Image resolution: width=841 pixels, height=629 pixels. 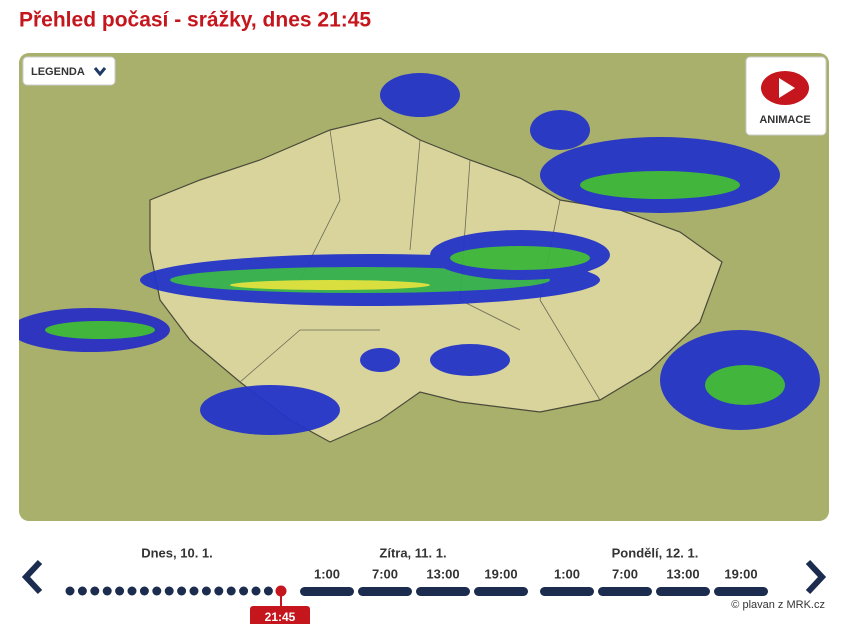 I want to click on current-time-box, so click(x=280, y=617).